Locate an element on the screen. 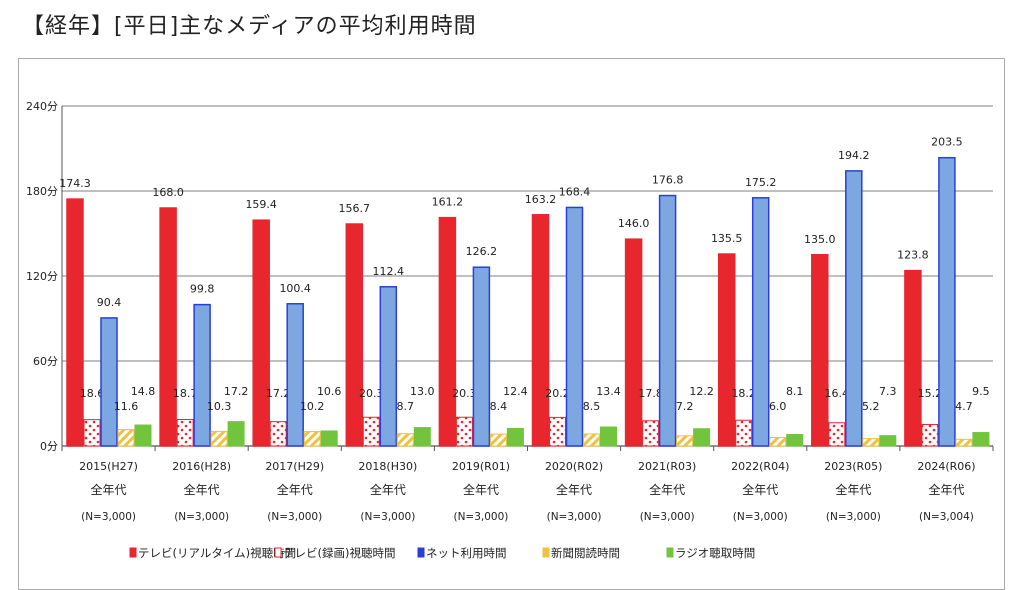  data-label: 20.2 is located at coordinates (557, 393).